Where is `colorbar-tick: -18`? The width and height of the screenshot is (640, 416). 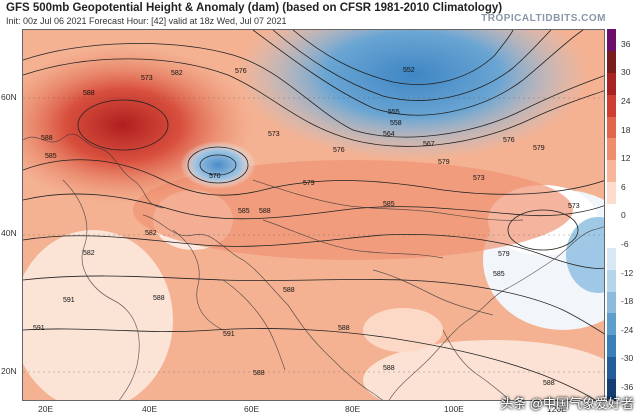
colorbar-tick: -18 is located at coordinates (627, 301).